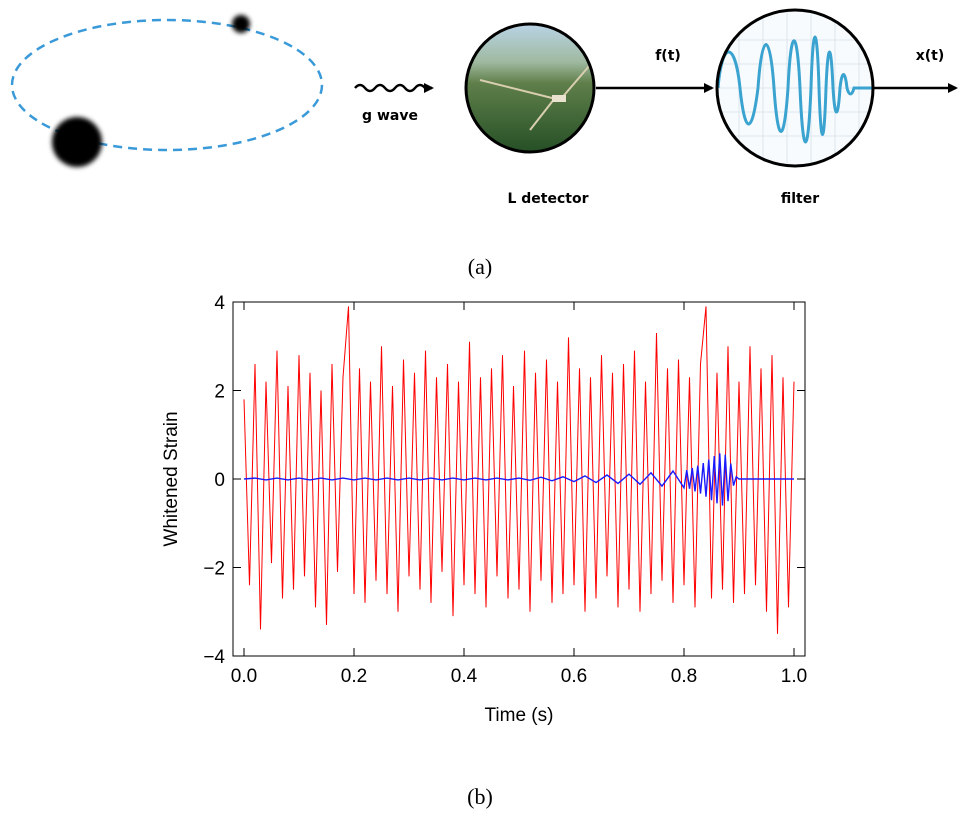  I want to click on y-tick-label: 2, so click(219, 392).